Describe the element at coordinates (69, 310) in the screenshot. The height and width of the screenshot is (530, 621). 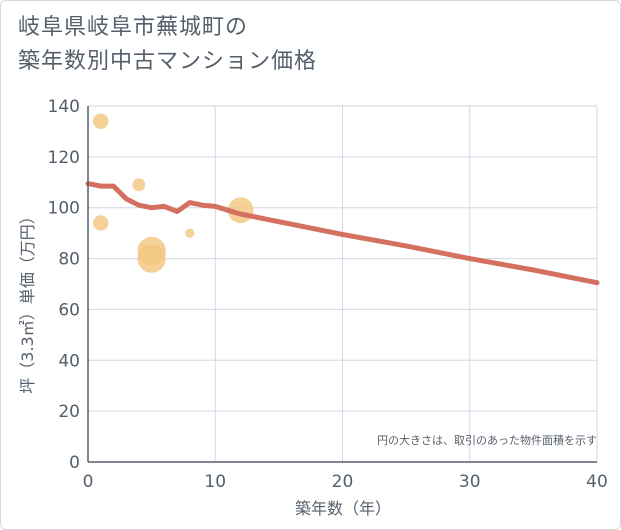
I see `y-tick-60: 60` at that location.